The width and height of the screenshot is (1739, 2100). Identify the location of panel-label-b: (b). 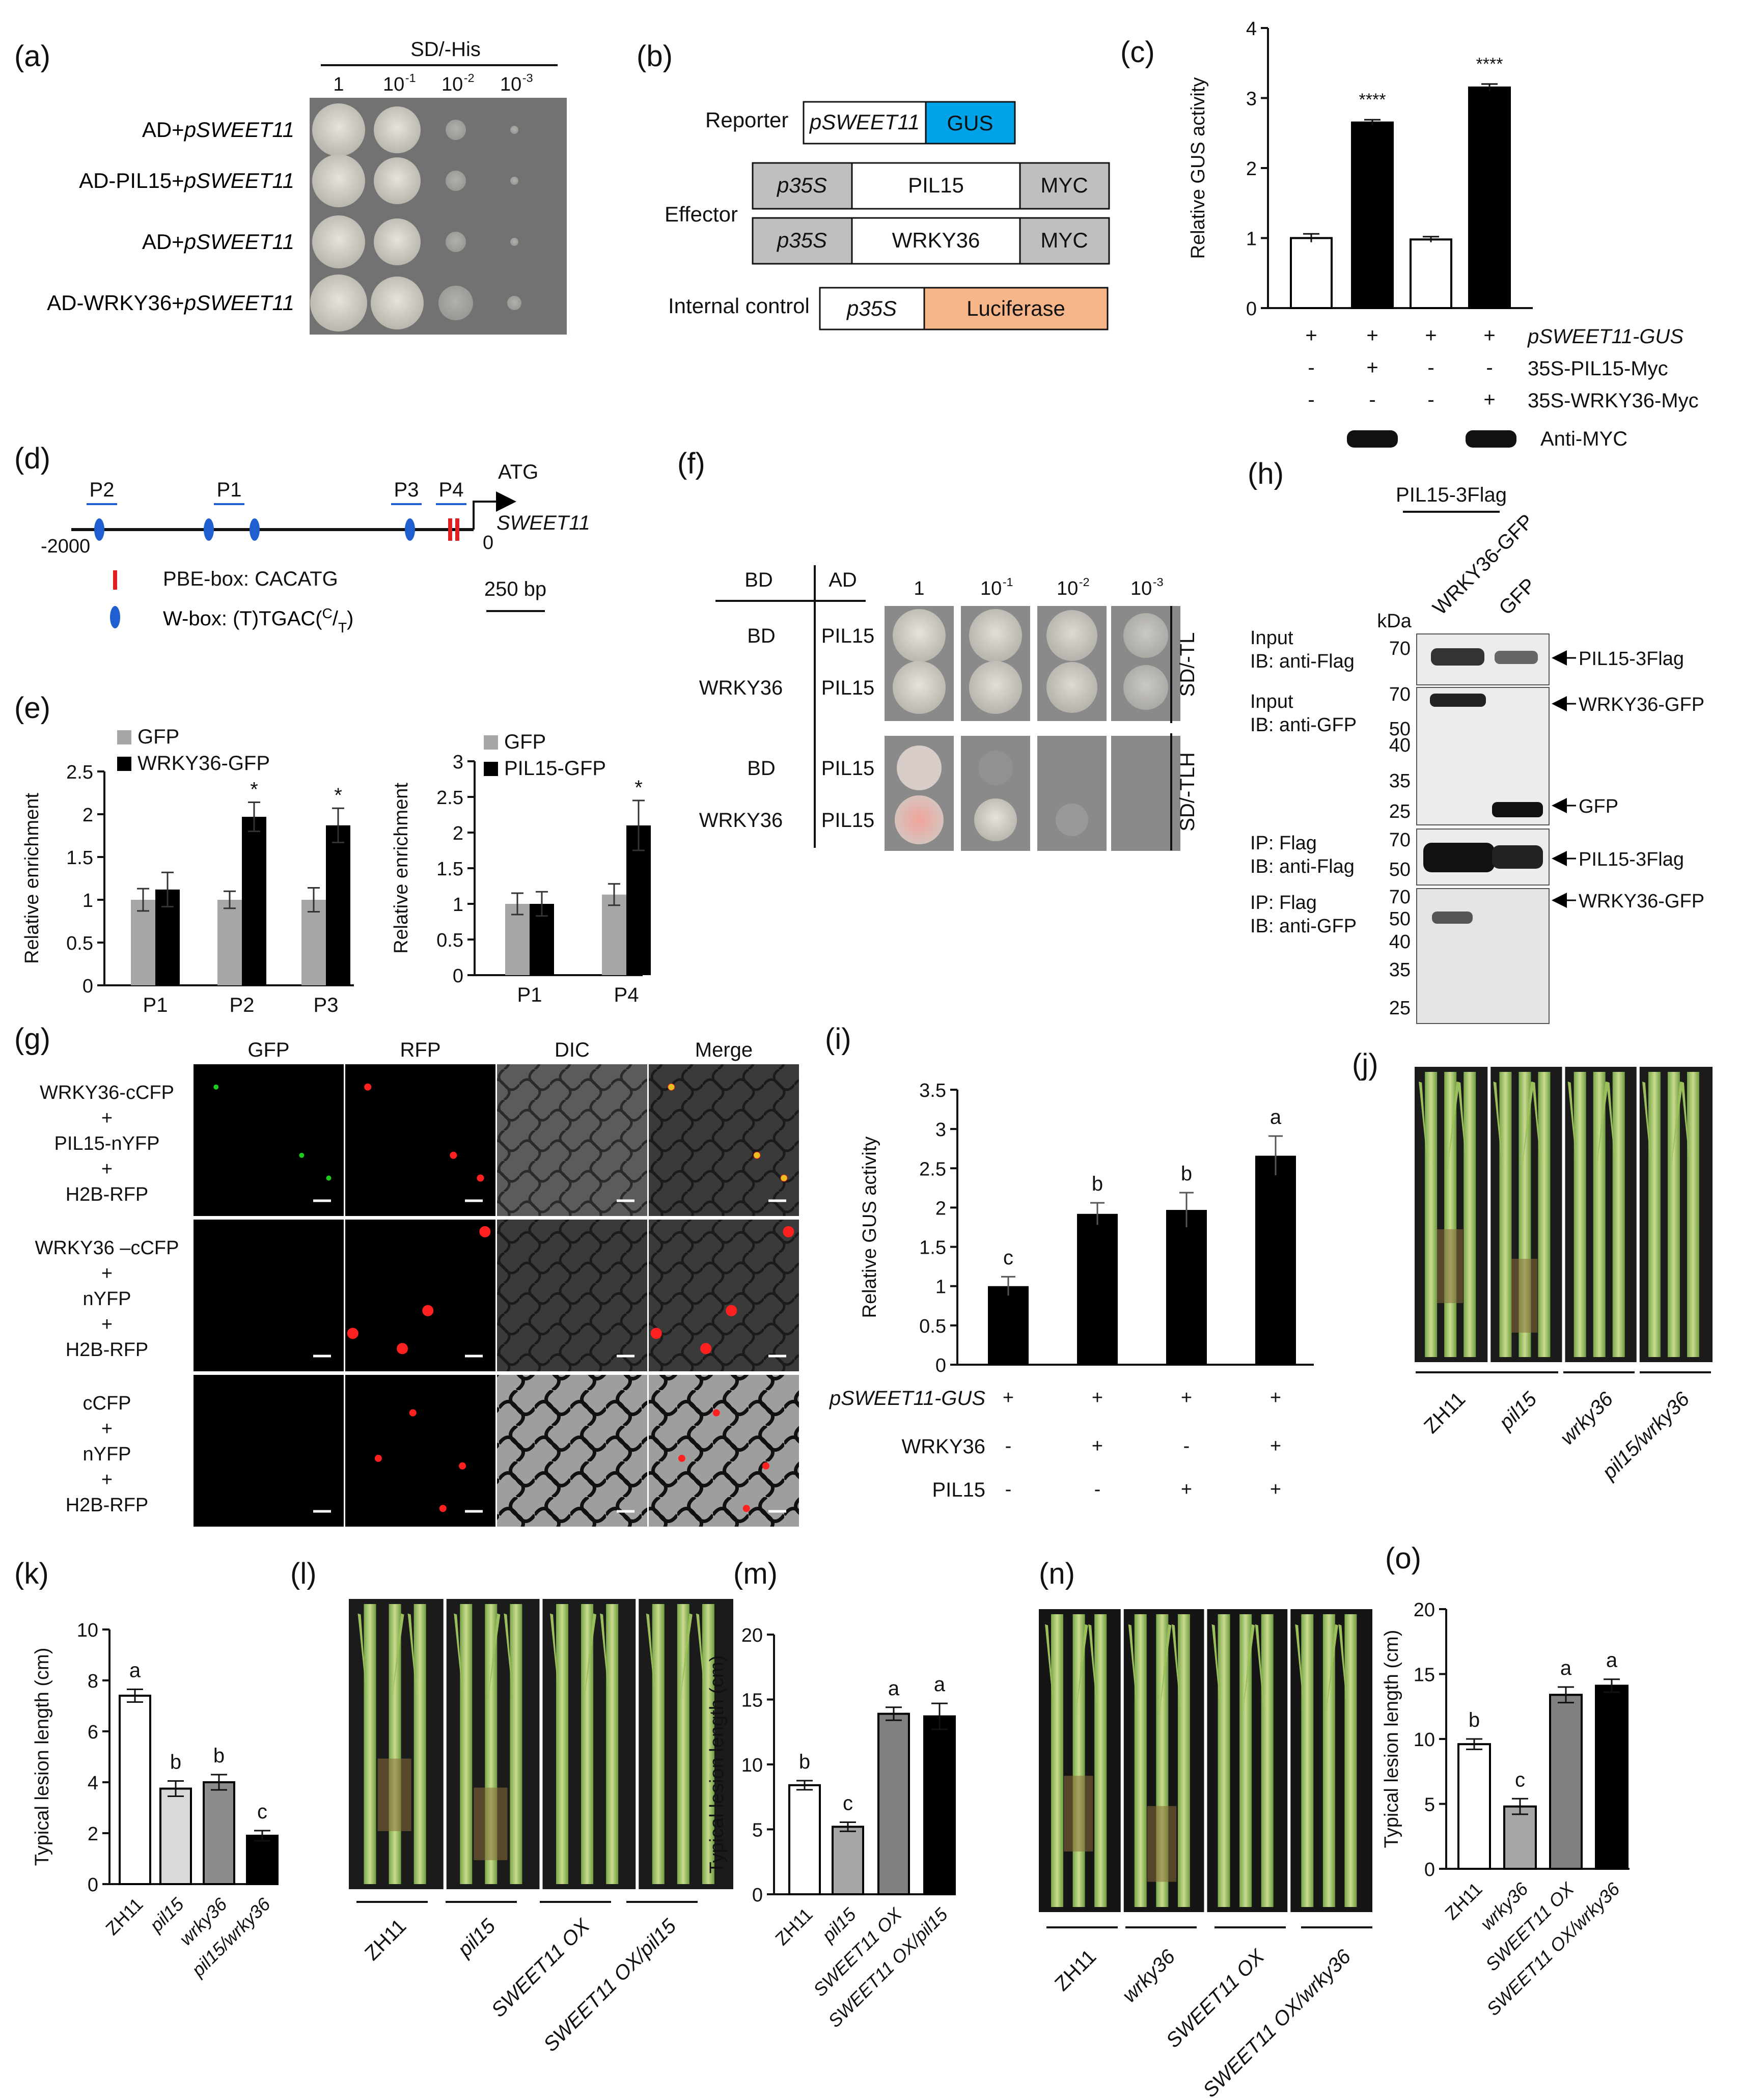
(655, 56).